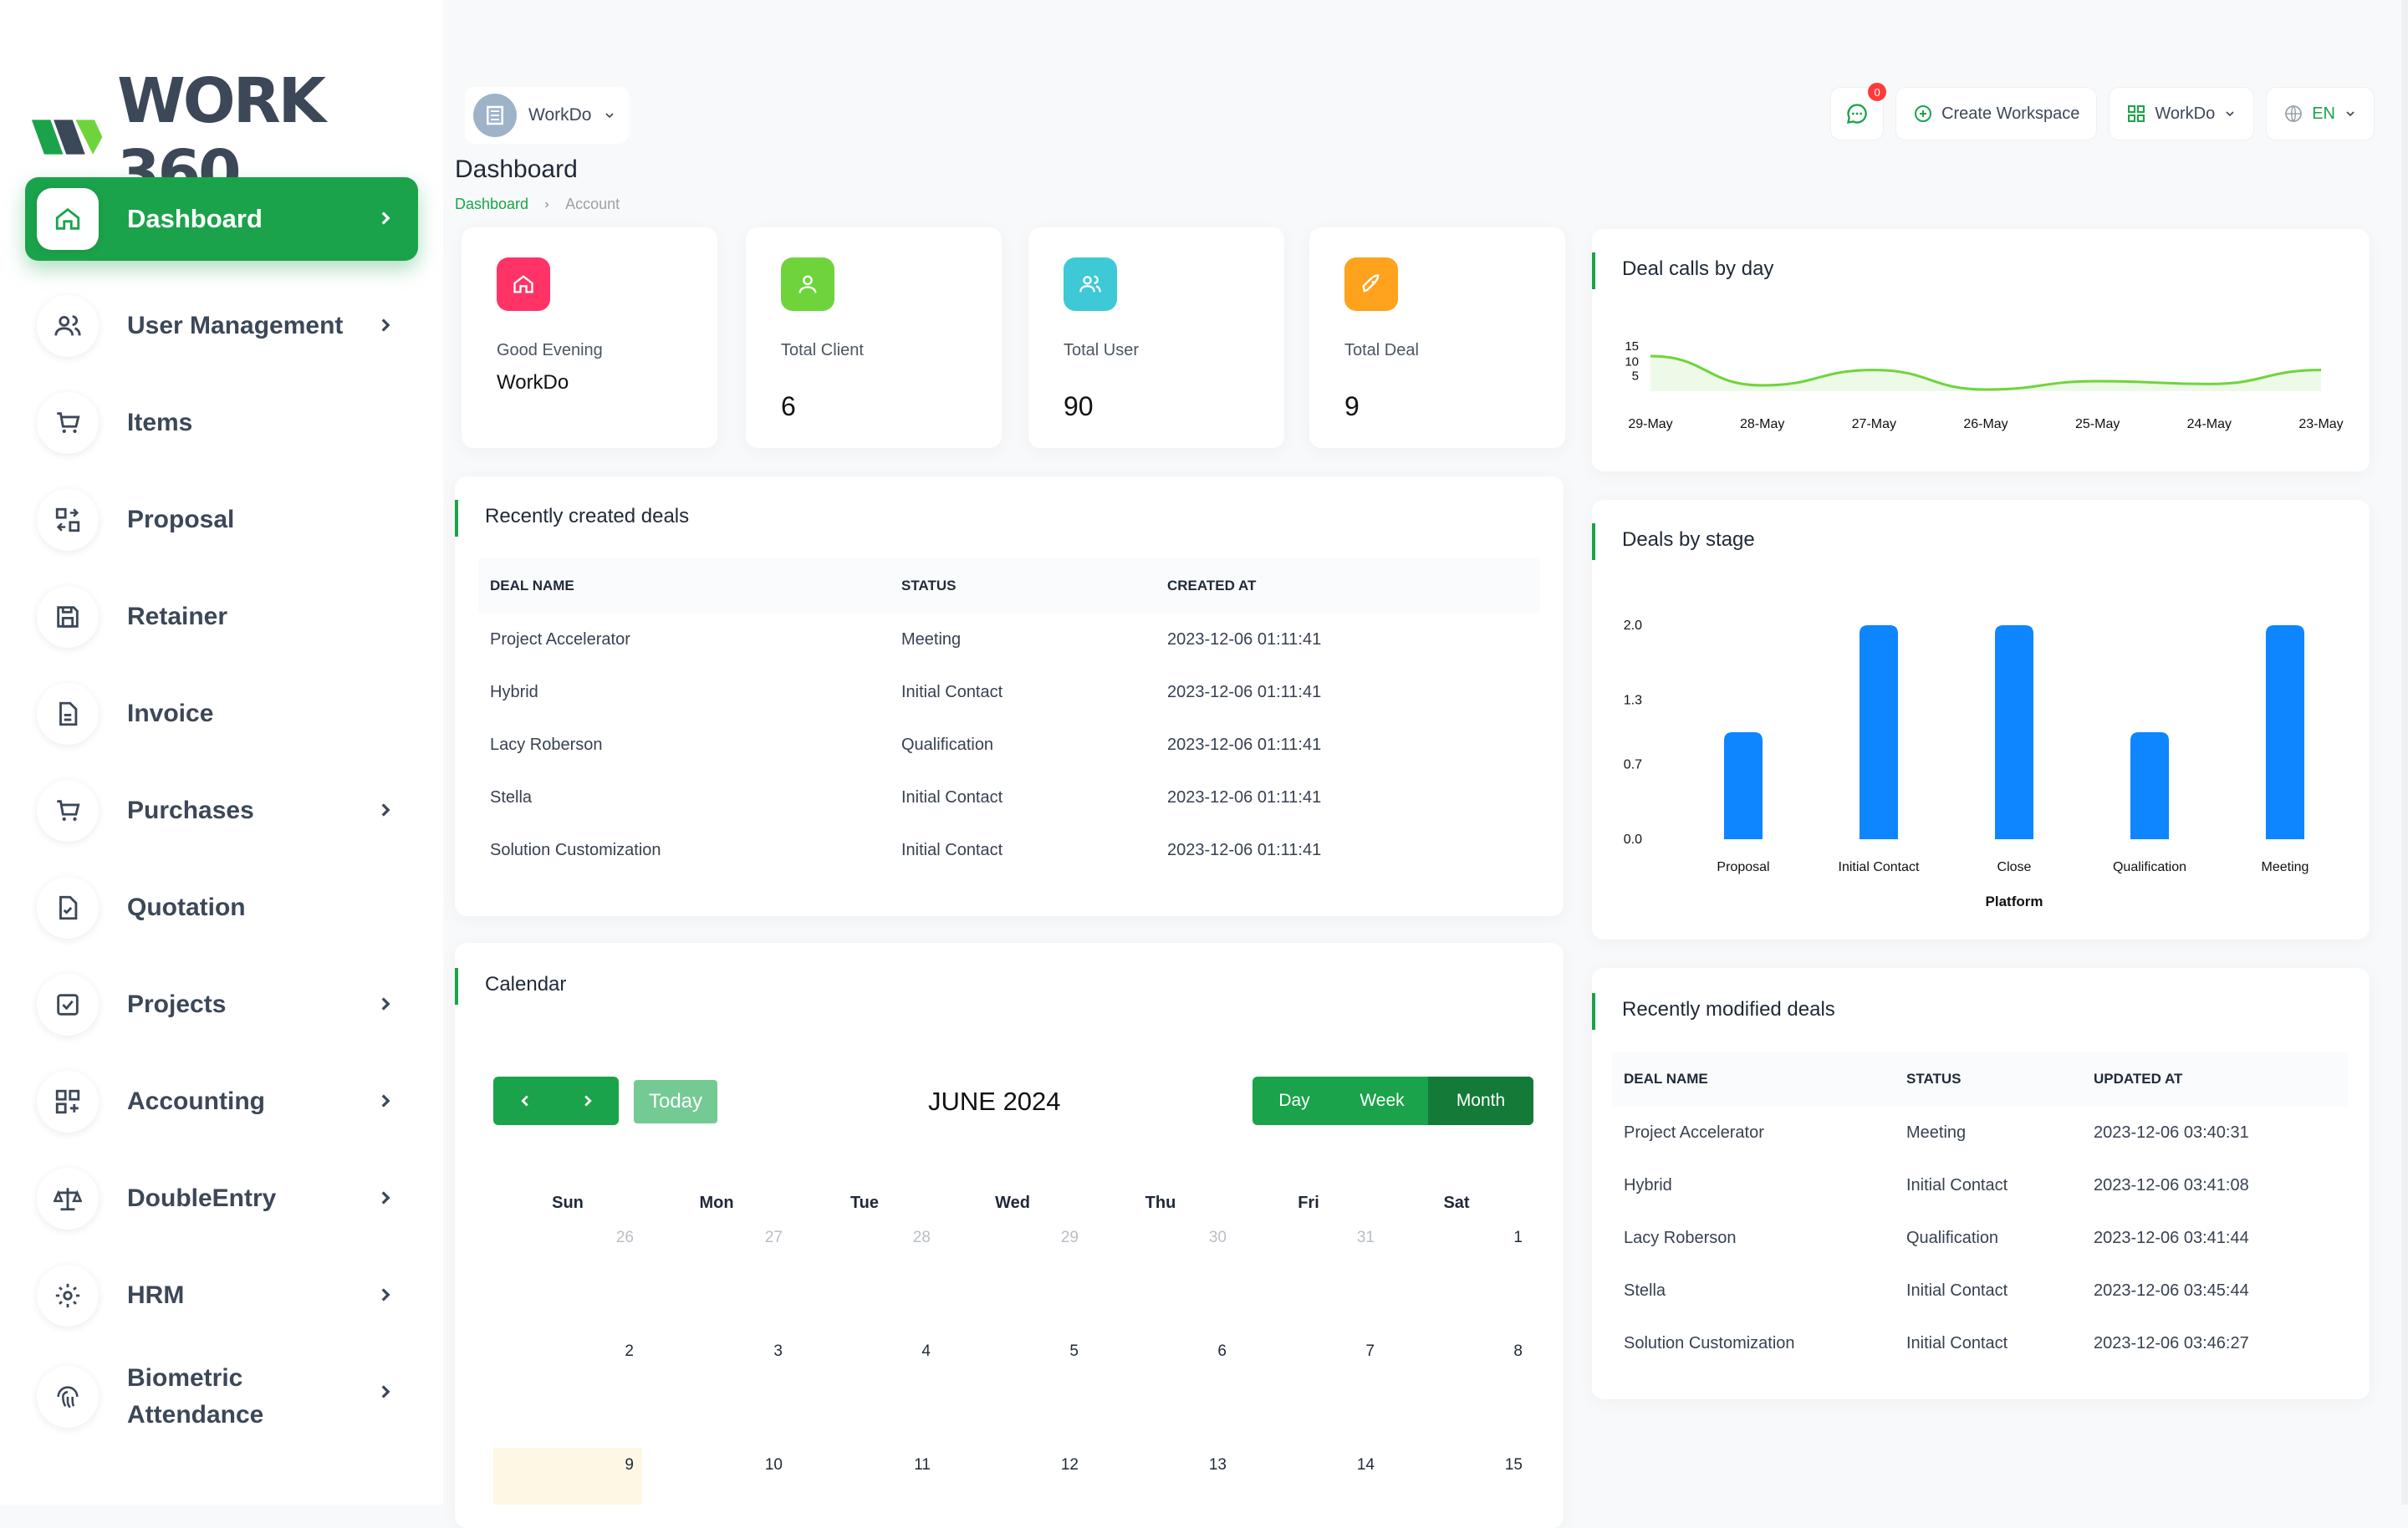 The image size is (2408, 1528). What do you see at coordinates (222, 520) in the screenshot?
I see `sidebar-item-proposal: Proposal` at bounding box center [222, 520].